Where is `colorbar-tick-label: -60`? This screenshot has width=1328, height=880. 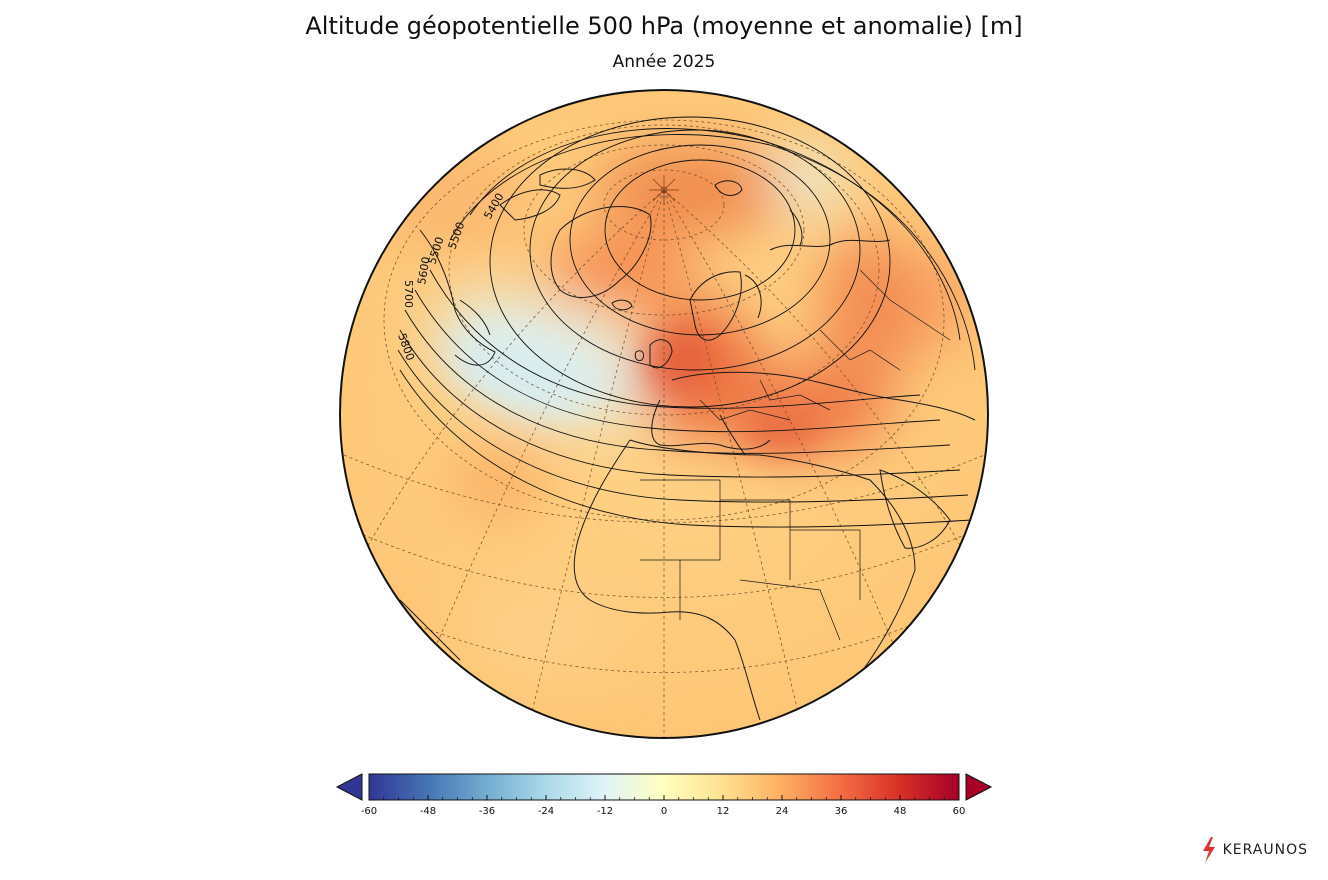
colorbar-tick-label: -60 is located at coordinates (369, 811).